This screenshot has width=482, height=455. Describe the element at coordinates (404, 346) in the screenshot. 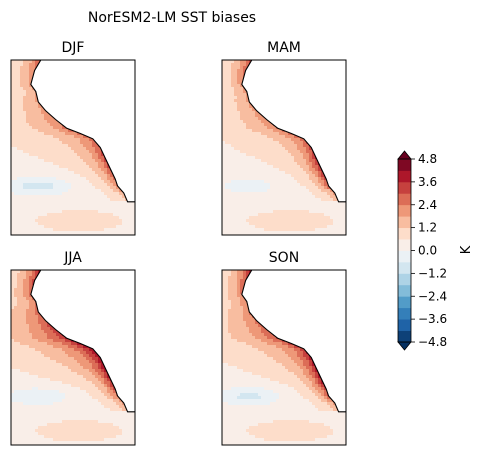

I see `colorbar-extend-min` at that location.